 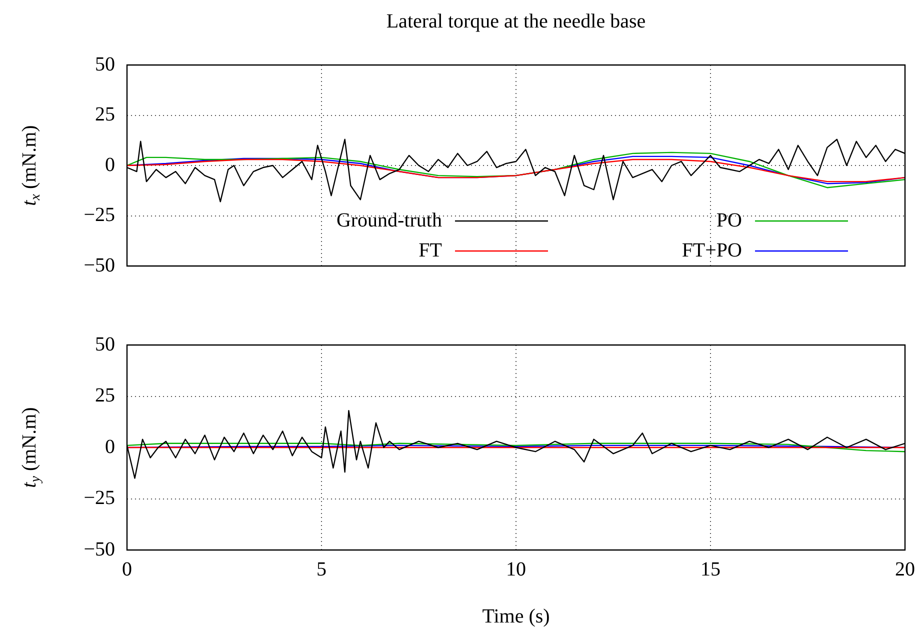 What do you see at coordinates (31, 165) in the screenshot?
I see `y-axis-title: tx (mN.m)` at bounding box center [31, 165].